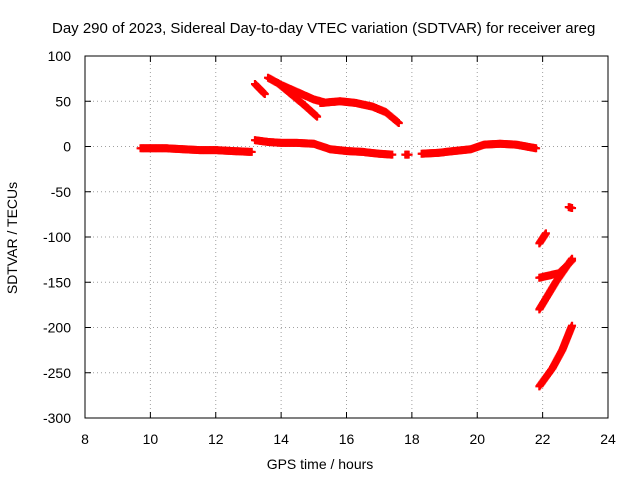 This screenshot has width=640, height=480. Describe the element at coordinates (216, 439) in the screenshot. I see `x-tick-label: 12` at that location.